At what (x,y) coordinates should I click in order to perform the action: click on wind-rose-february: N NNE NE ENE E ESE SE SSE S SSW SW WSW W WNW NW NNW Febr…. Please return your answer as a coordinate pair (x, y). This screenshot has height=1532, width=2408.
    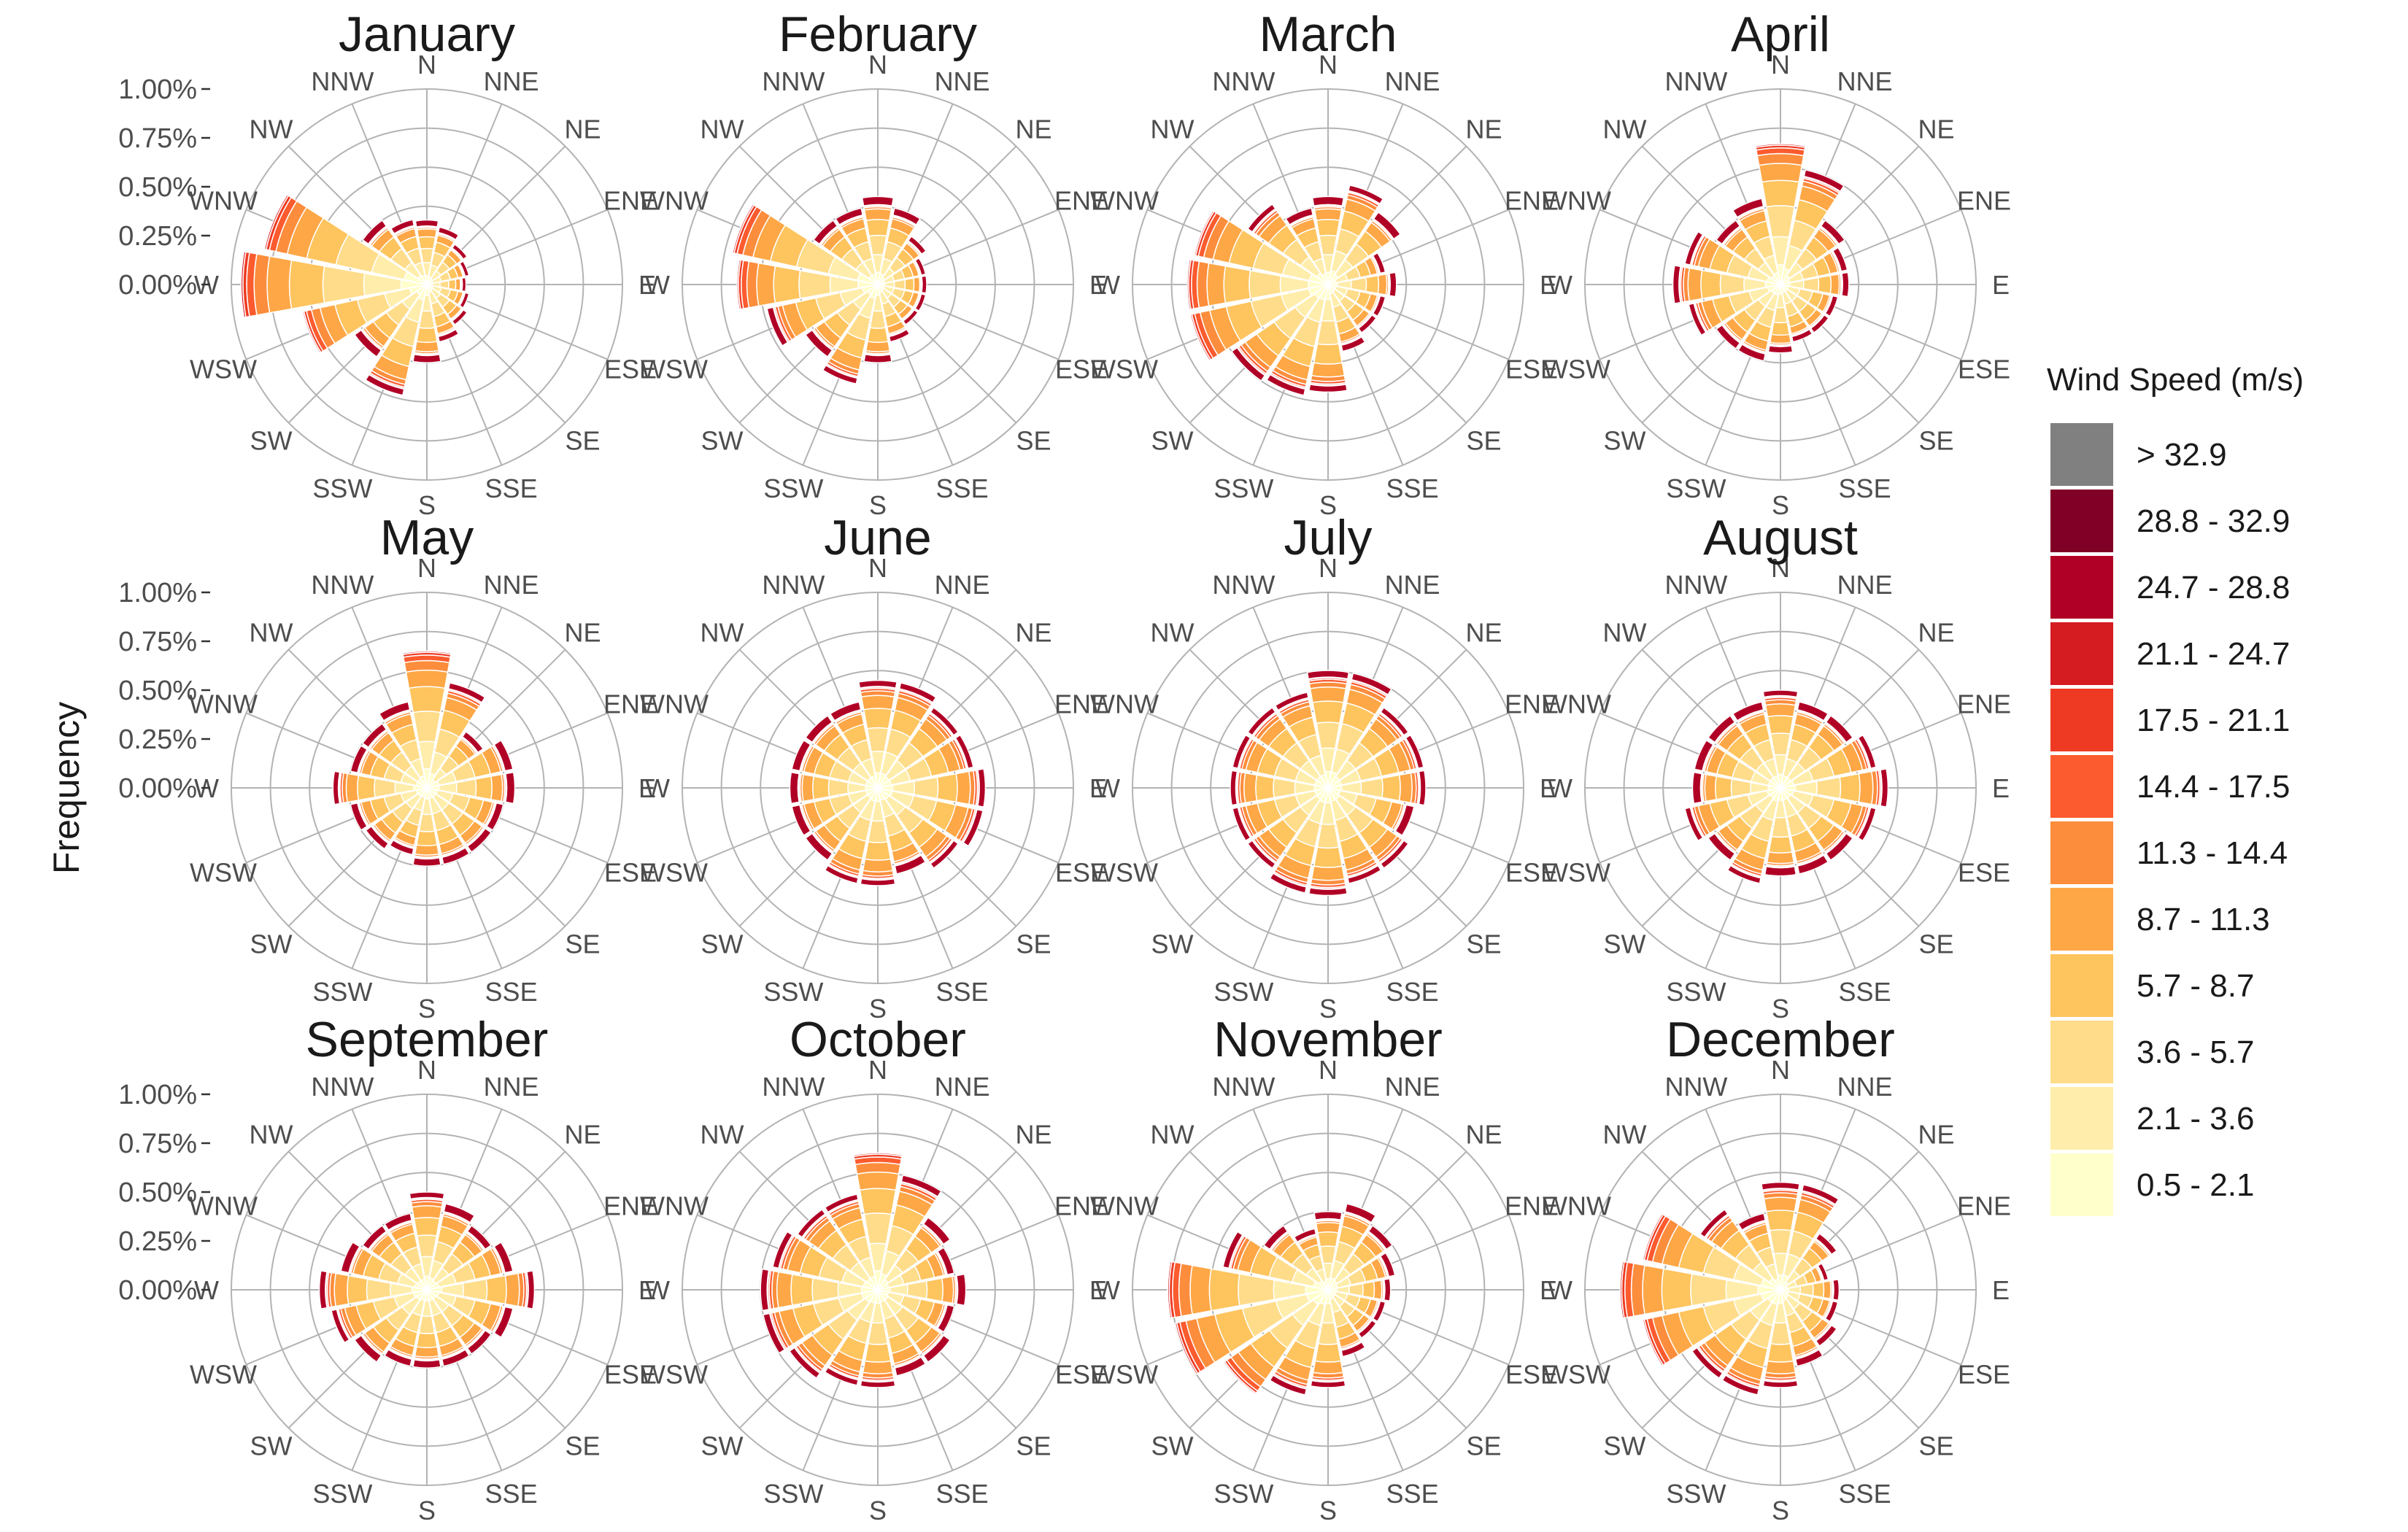
    Looking at the image, I should click on (874, 263).